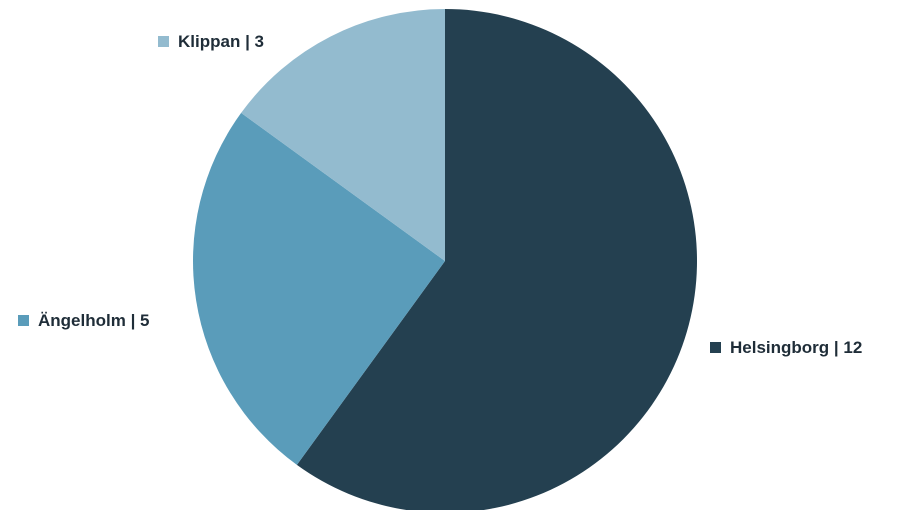 This screenshot has height=510, width=901. I want to click on slice-label-angelholm: Ängelholm | 5, so click(84, 320).